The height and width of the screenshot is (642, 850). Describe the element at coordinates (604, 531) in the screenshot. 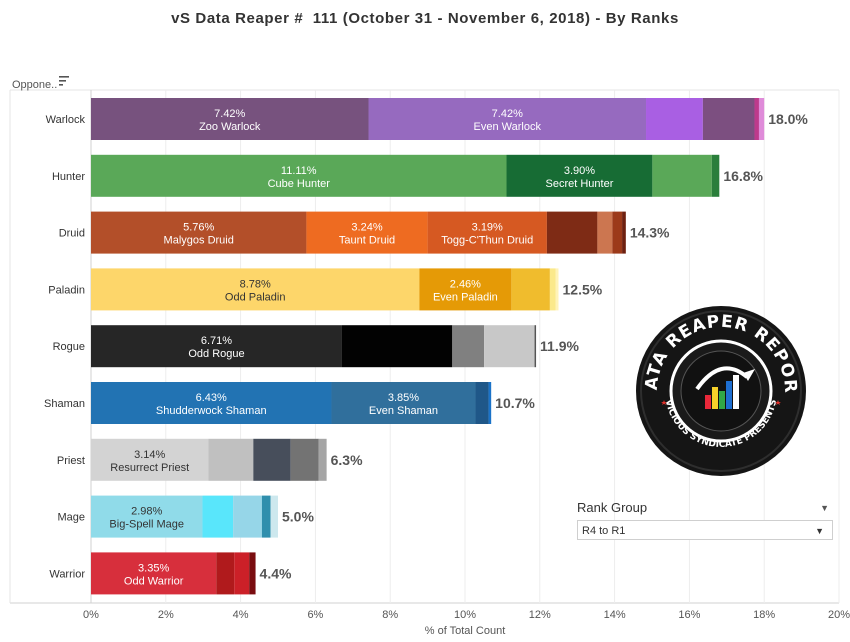

I see `rank-group-selected-value: R4 to R1` at that location.